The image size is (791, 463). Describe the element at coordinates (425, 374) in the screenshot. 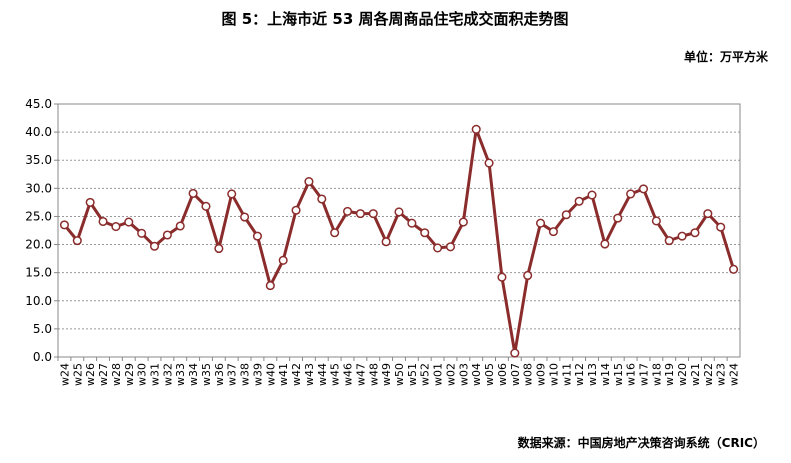

I see `x-tick-label: w52` at that location.